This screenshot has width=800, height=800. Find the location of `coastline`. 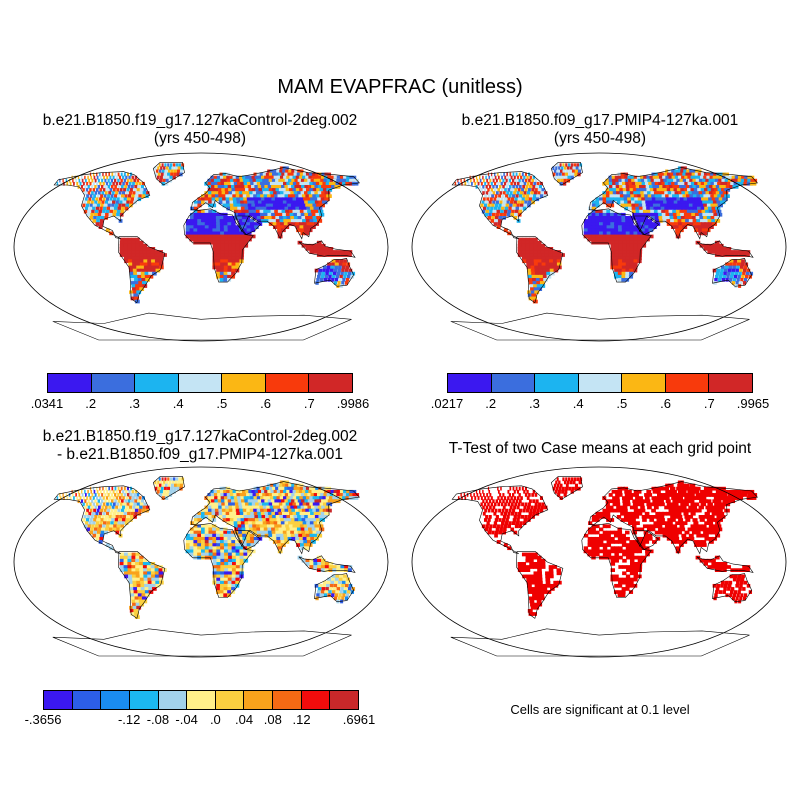

coastline is located at coordinates (732, 272).